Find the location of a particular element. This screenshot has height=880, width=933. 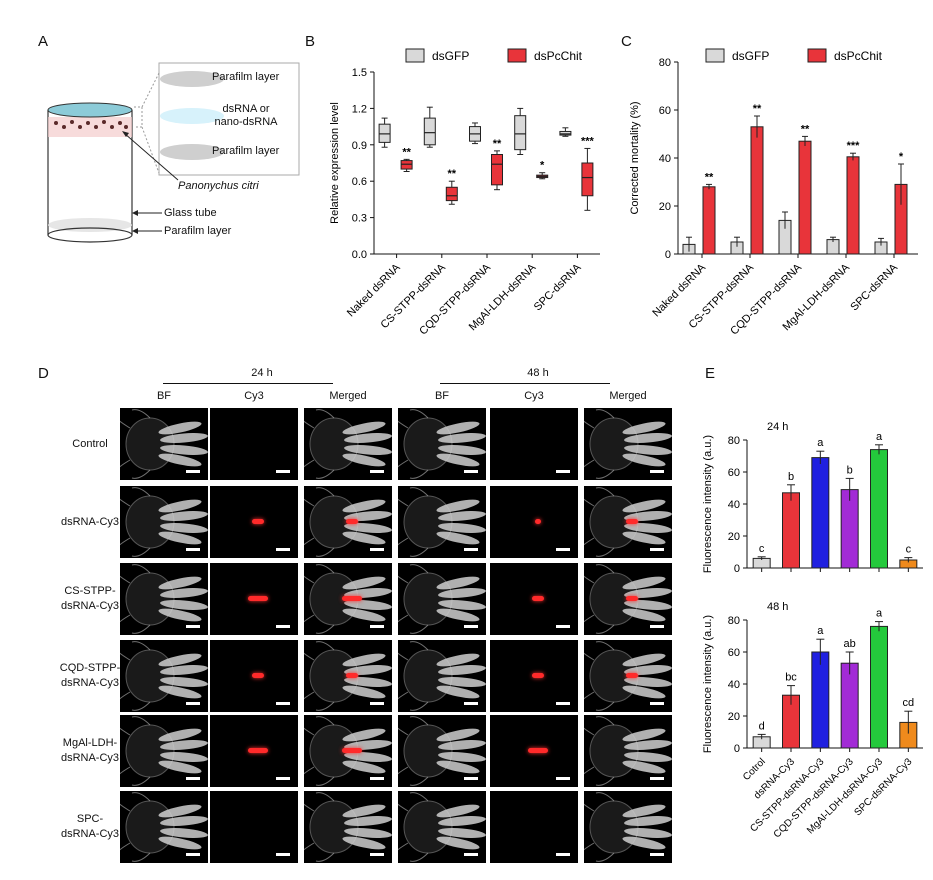

e48-letter: ab is located at coordinates (850, 644).